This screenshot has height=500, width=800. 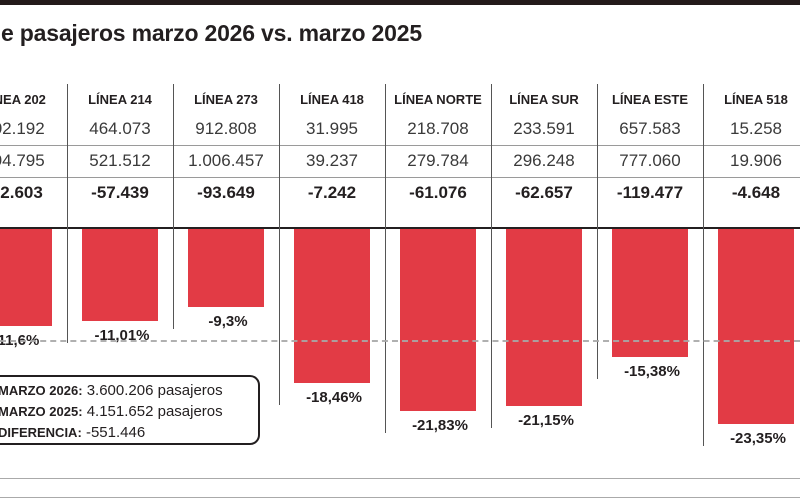 What do you see at coordinates (400, 2) in the screenshot?
I see `top-bar` at bounding box center [400, 2].